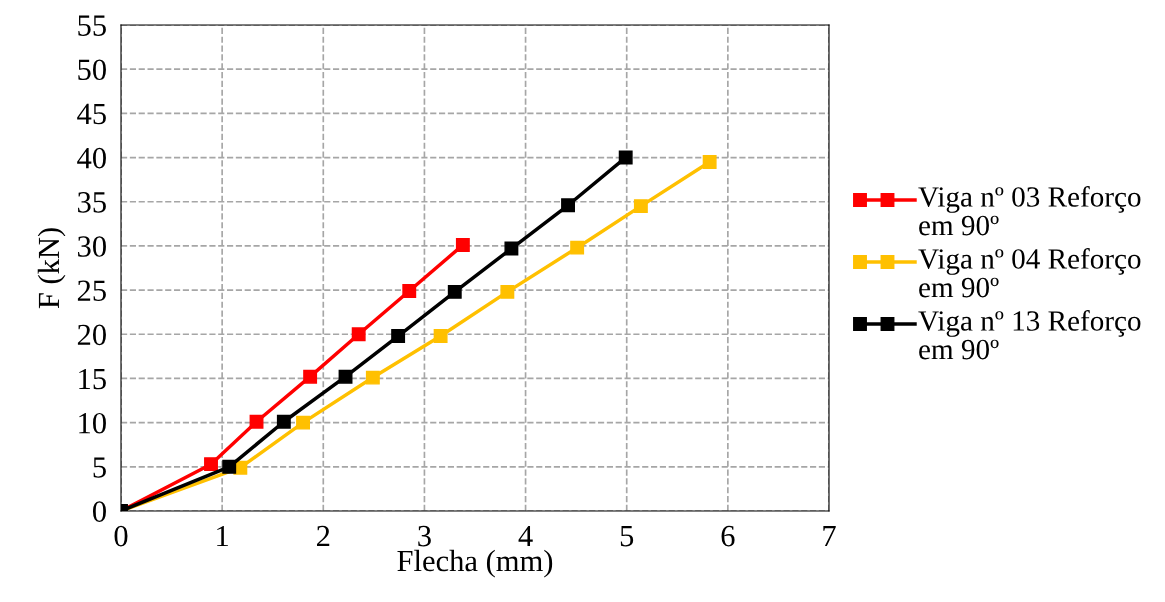 This screenshot has width=1165, height=602. What do you see at coordinates (91, 290) in the screenshot?
I see `y-tick-label: 25` at bounding box center [91, 290].